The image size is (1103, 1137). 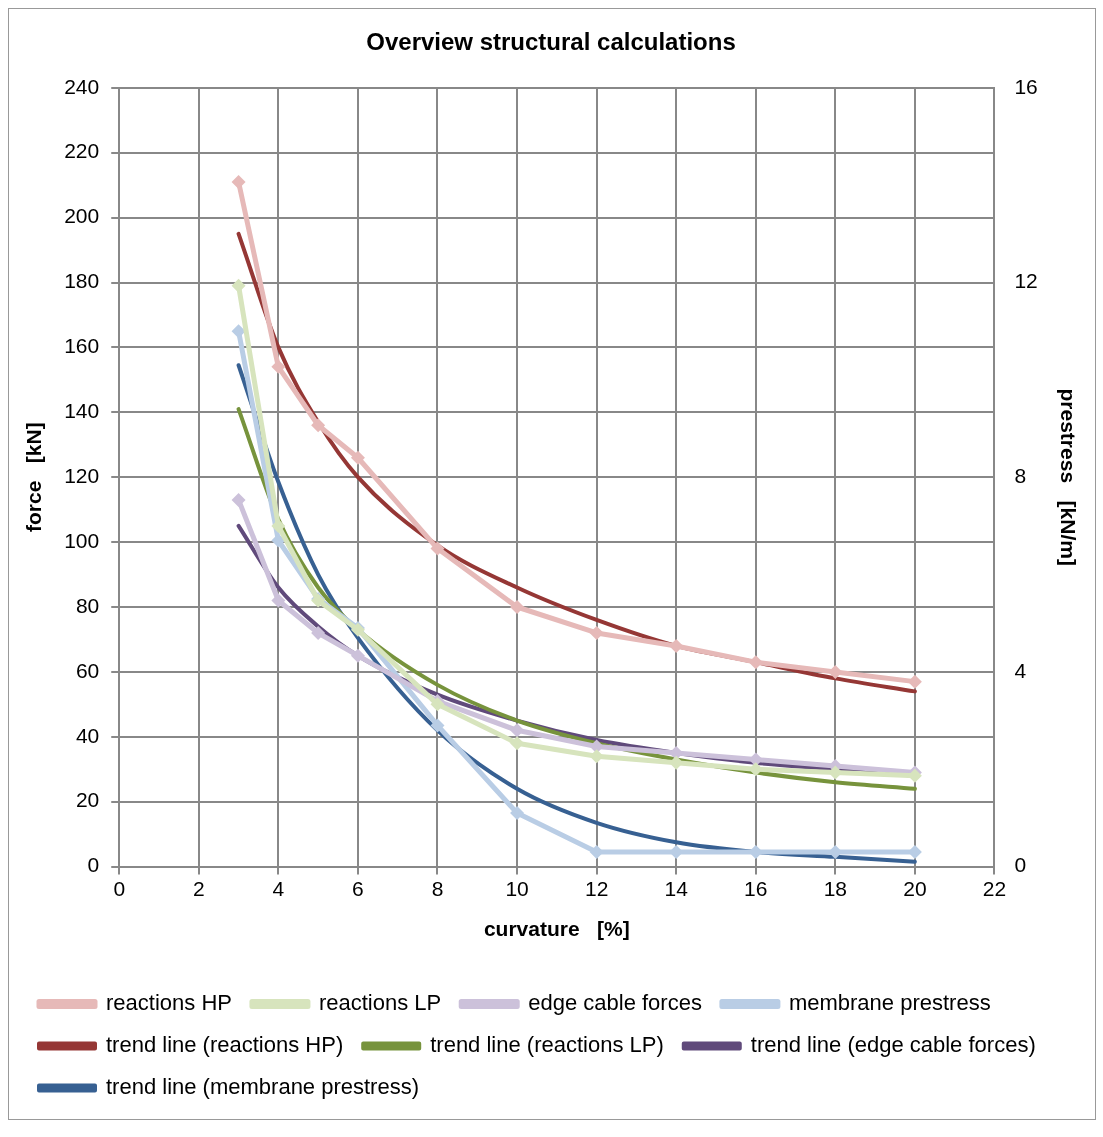 What do you see at coordinates (87, 800) in the screenshot?
I see `y-tick-label: 20` at bounding box center [87, 800].